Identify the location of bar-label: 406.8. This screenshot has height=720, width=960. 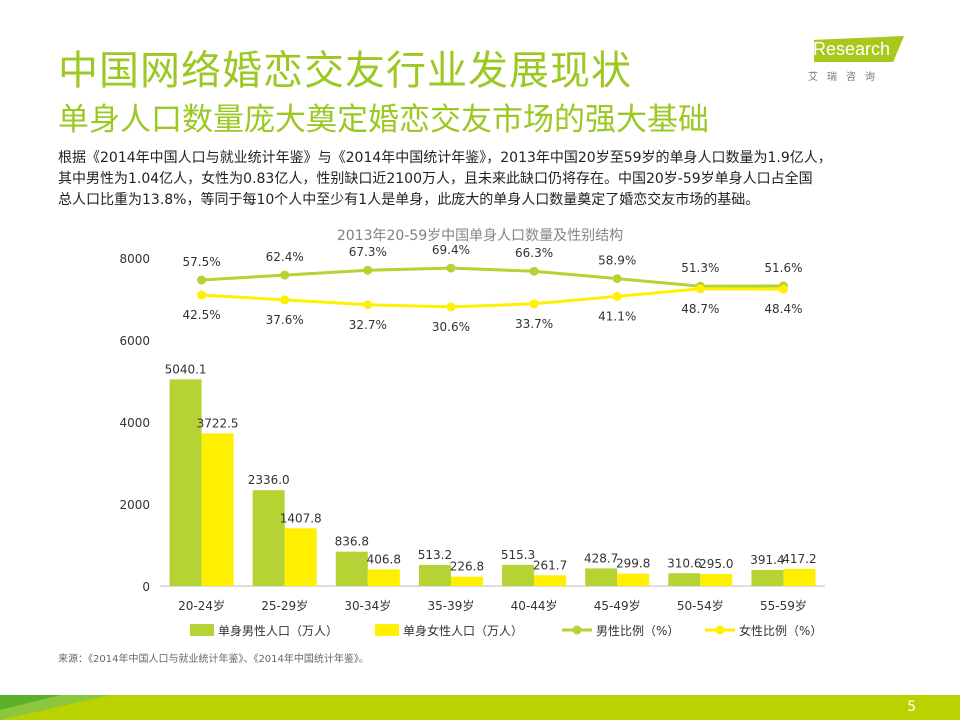
(384, 559).